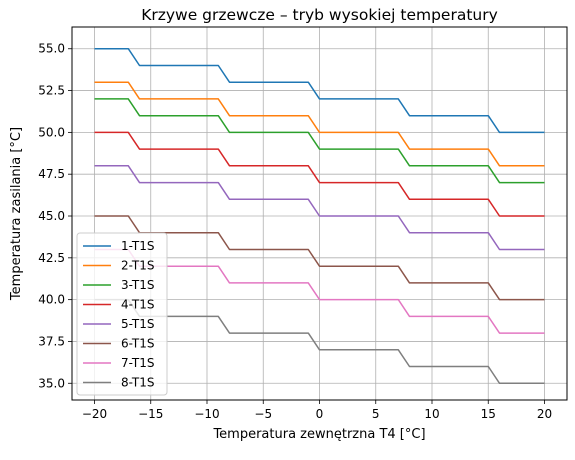  Describe the element at coordinates (263, 414) in the screenshot. I see `x-tick-label: −5` at that location.